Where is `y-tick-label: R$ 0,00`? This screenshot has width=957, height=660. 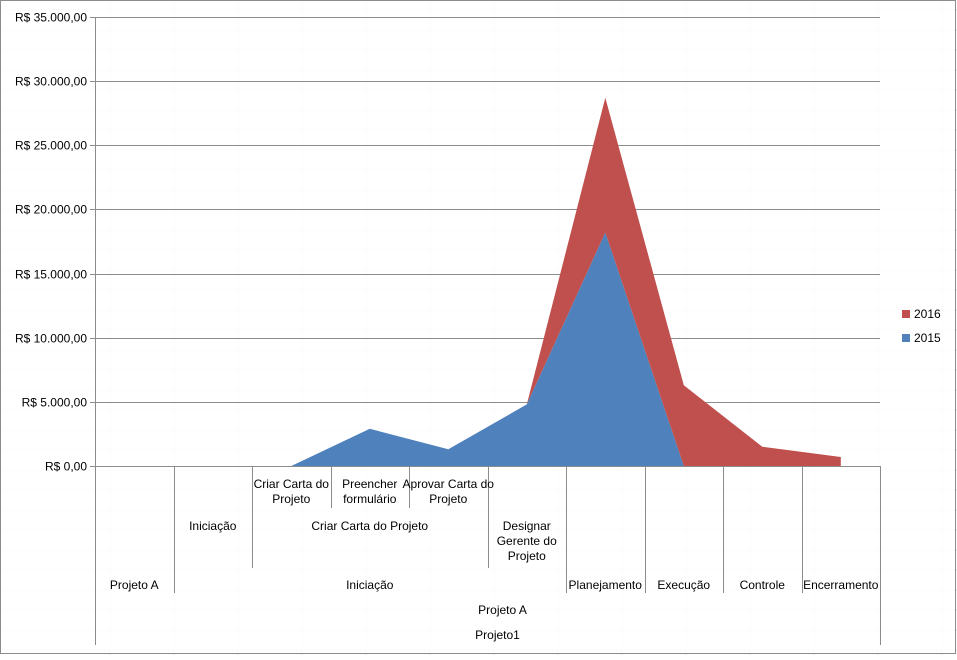 y-tick-label: R$ 0,00 is located at coordinates (66, 467).